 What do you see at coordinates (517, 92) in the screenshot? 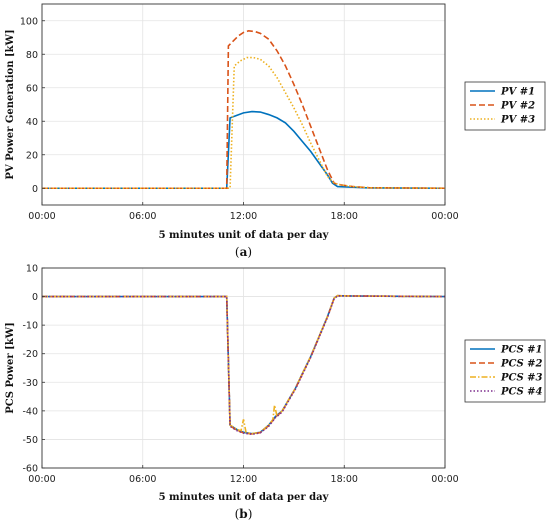
I see `legend-label: PV #1` at bounding box center [517, 92].